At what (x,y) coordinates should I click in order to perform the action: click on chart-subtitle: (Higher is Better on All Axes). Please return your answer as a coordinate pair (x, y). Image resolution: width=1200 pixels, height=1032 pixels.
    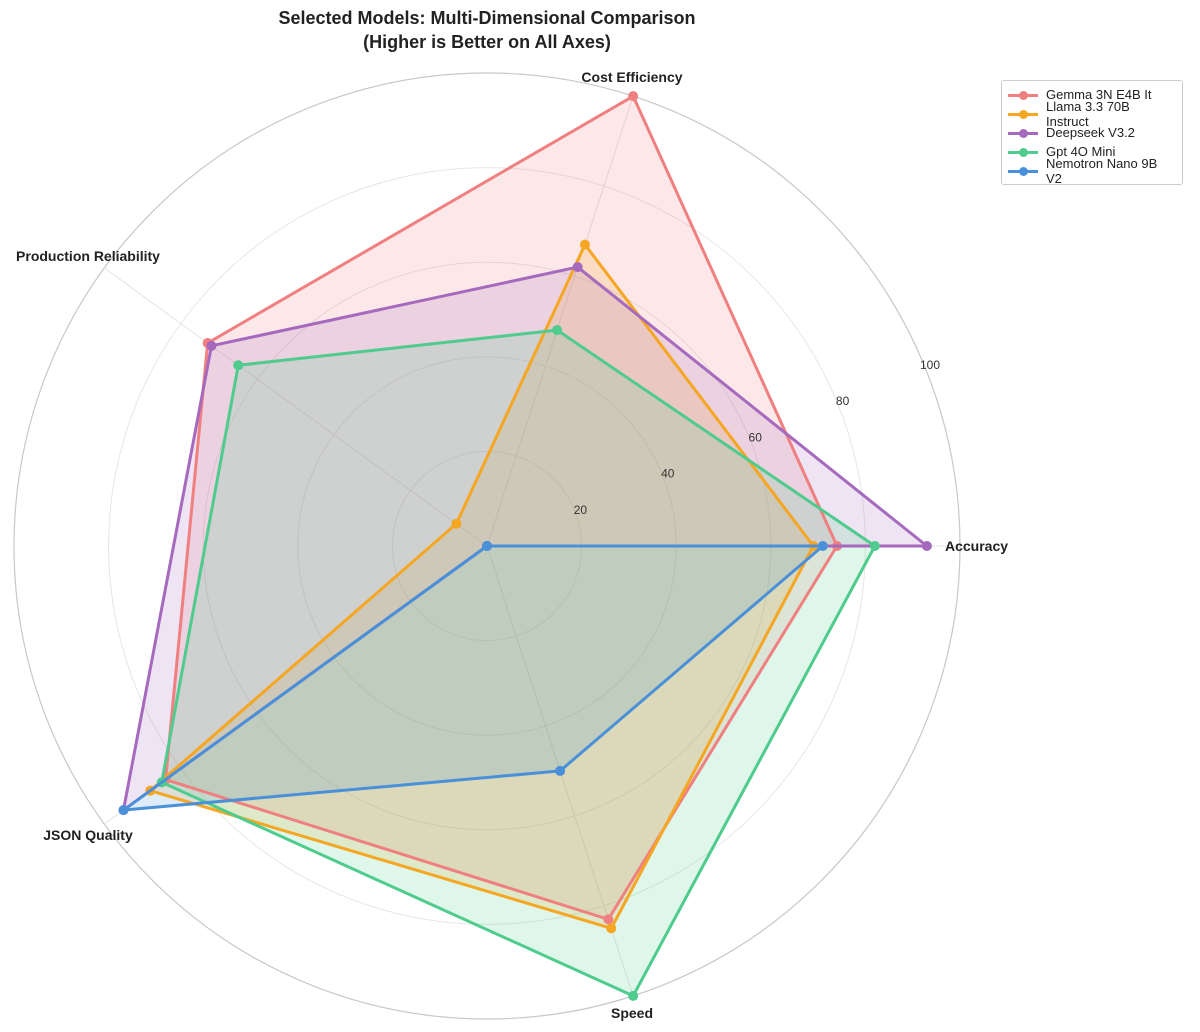
    Looking at the image, I should click on (487, 42).